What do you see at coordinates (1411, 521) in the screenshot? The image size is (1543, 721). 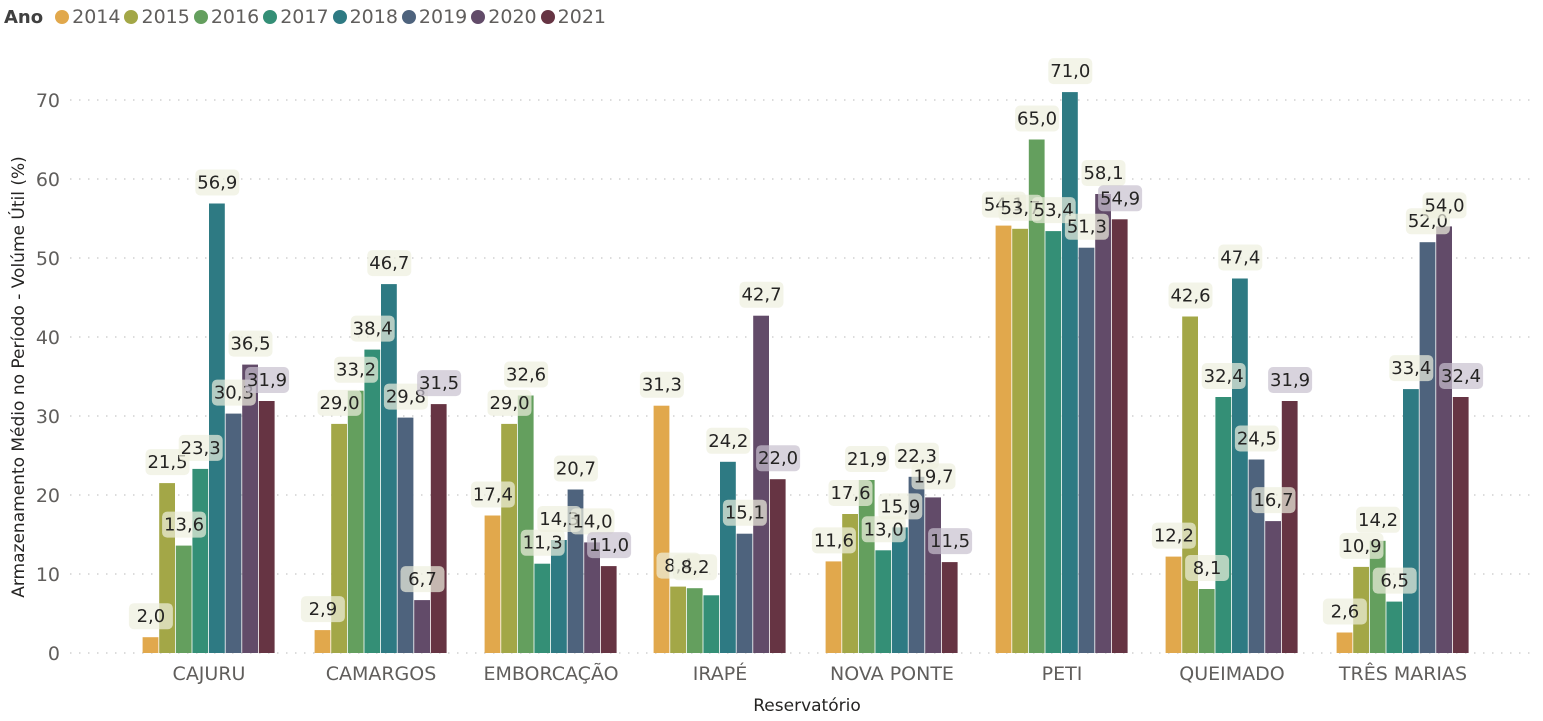 I see `bar-três-marias-2018` at bounding box center [1411, 521].